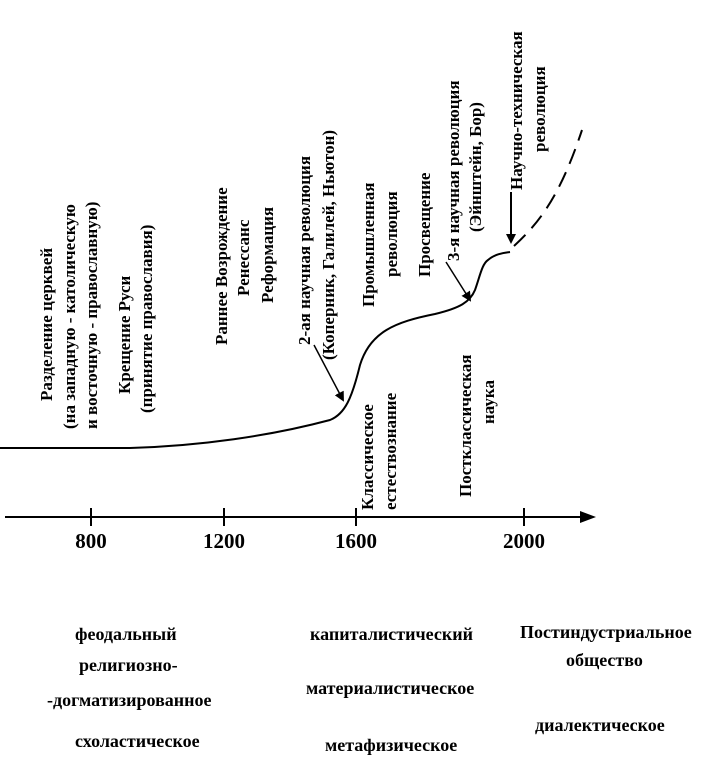 Image resolution: width=702 pixels, height=762 pixels. I want to click on arrow-third-revolution, so click(458, 281).